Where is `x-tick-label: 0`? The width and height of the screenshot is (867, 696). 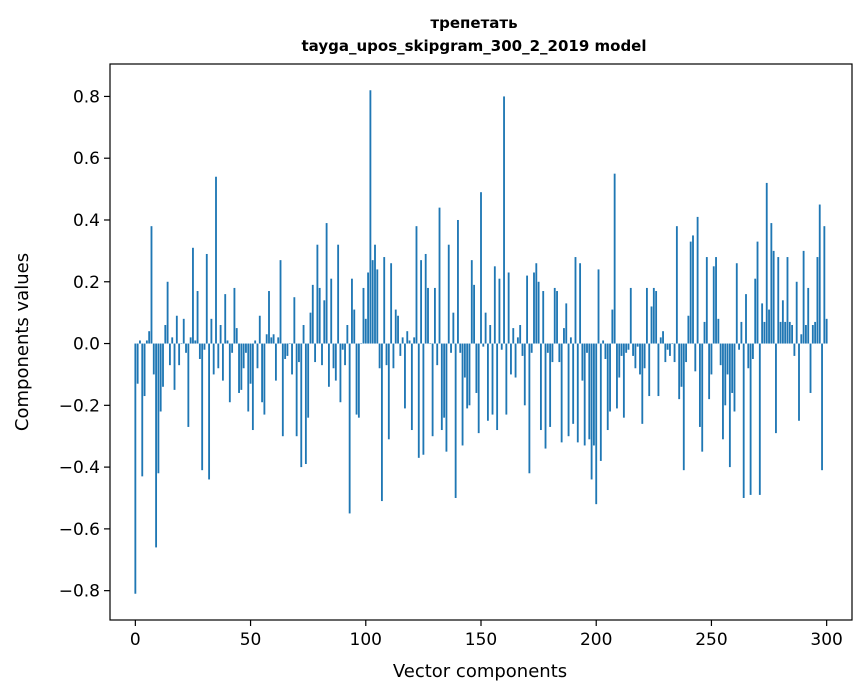 x-tick-label: 0 is located at coordinates (135, 640).